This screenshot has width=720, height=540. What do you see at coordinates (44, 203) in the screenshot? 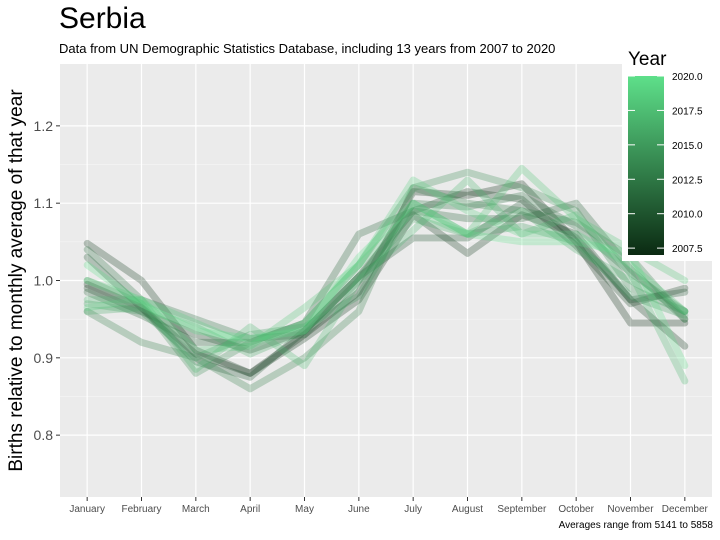
I see `y-tick-label: 1.1` at bounding box center [44, 203].